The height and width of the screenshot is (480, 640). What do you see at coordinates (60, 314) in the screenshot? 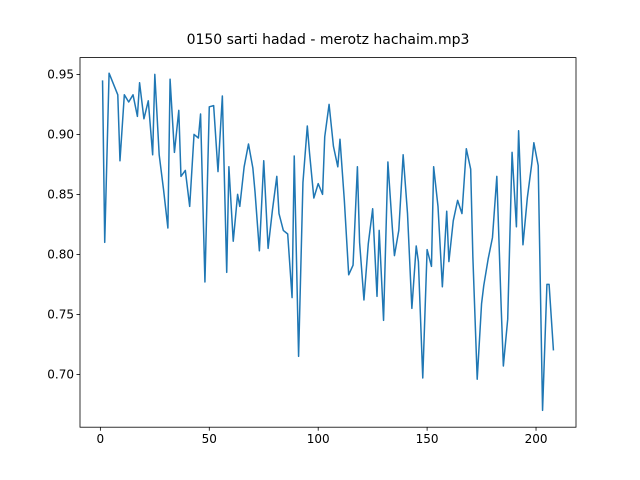
I see `y-tick-label: 0.75` at bounding box center [60, 314].